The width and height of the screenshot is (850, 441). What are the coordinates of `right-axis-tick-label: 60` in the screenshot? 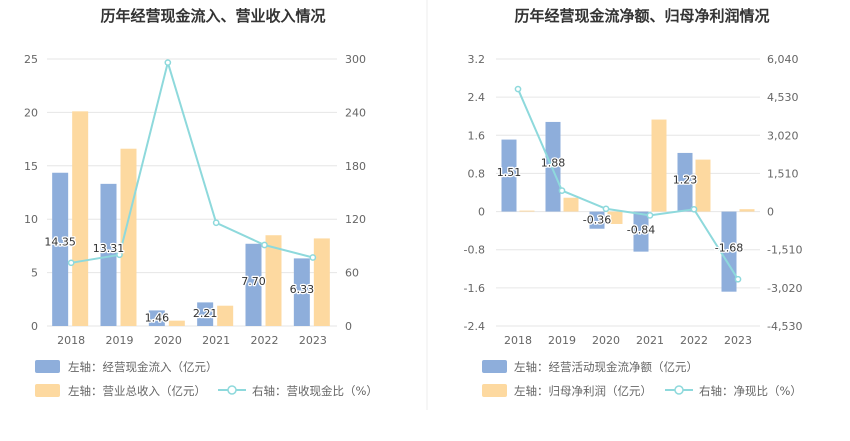 It's located at (352, 273).